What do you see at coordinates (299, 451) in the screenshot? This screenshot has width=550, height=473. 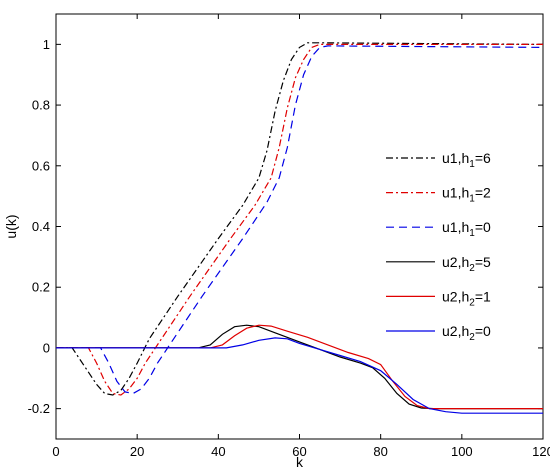 I see `x-tick-label: 60` at bounding box center [299, 451].